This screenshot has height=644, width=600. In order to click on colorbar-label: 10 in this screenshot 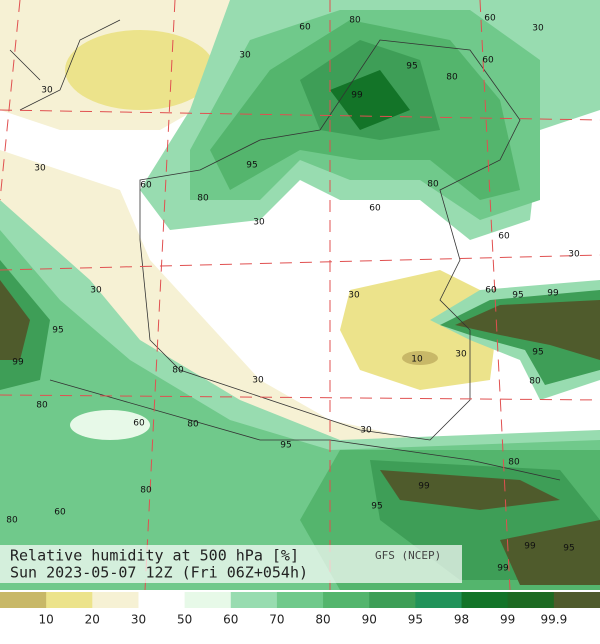, I will do `click(46, 620)`.